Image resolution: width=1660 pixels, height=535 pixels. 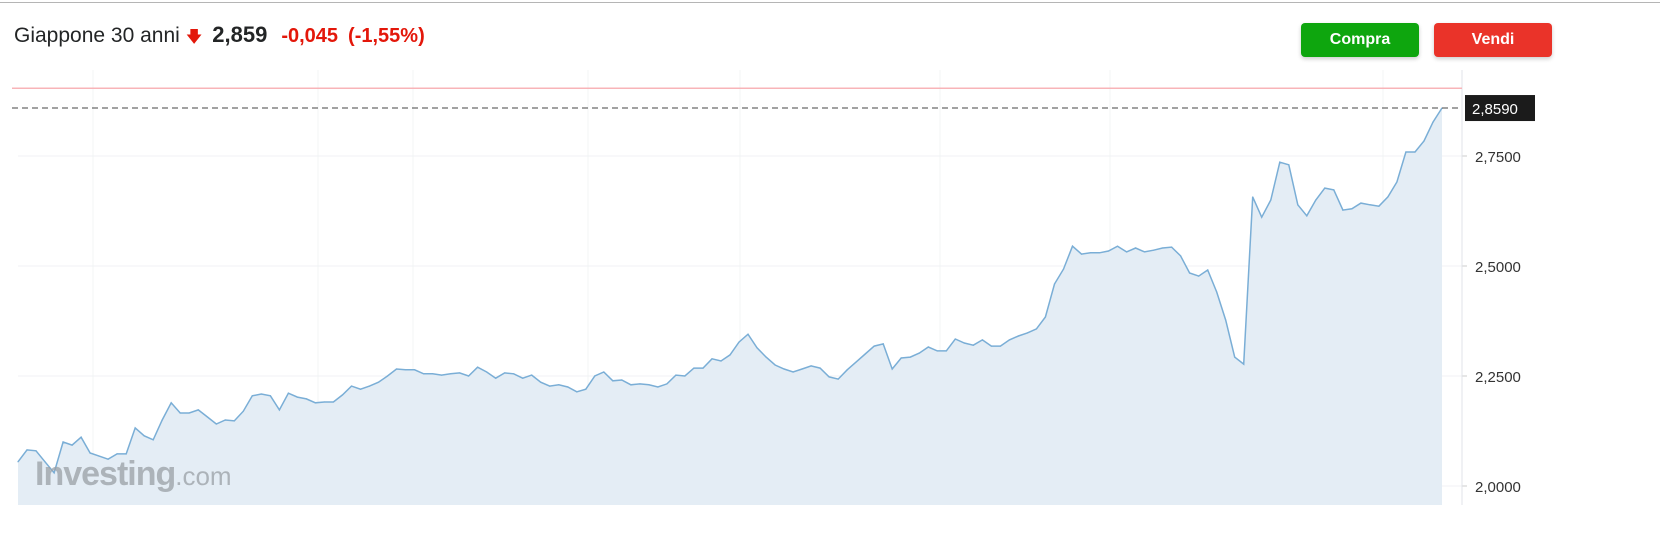 What do you see at coordinates (1495, 109) in the screenshot?
I see `last-price-label: 2,8590` at bounding box center [1495, 109].